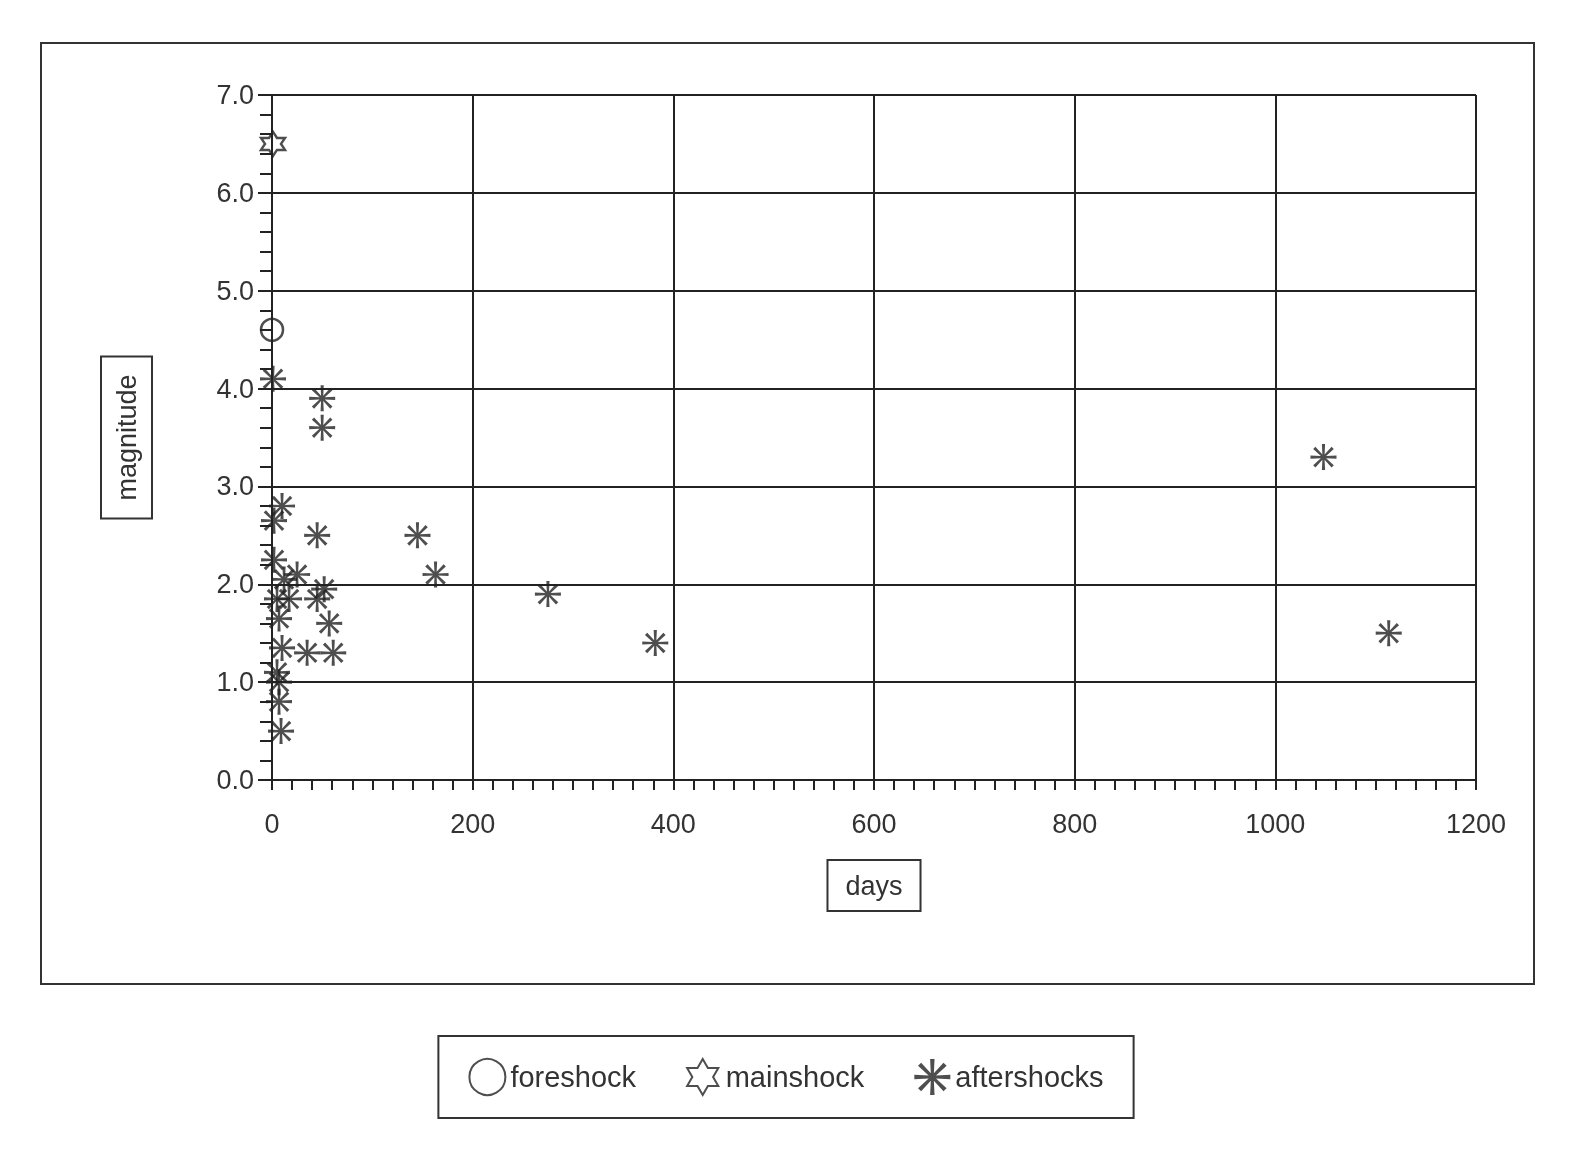 The height and width of the screenshot is (1156, 1572). I want to click on x-tick-label: 200, so click(473, 823).